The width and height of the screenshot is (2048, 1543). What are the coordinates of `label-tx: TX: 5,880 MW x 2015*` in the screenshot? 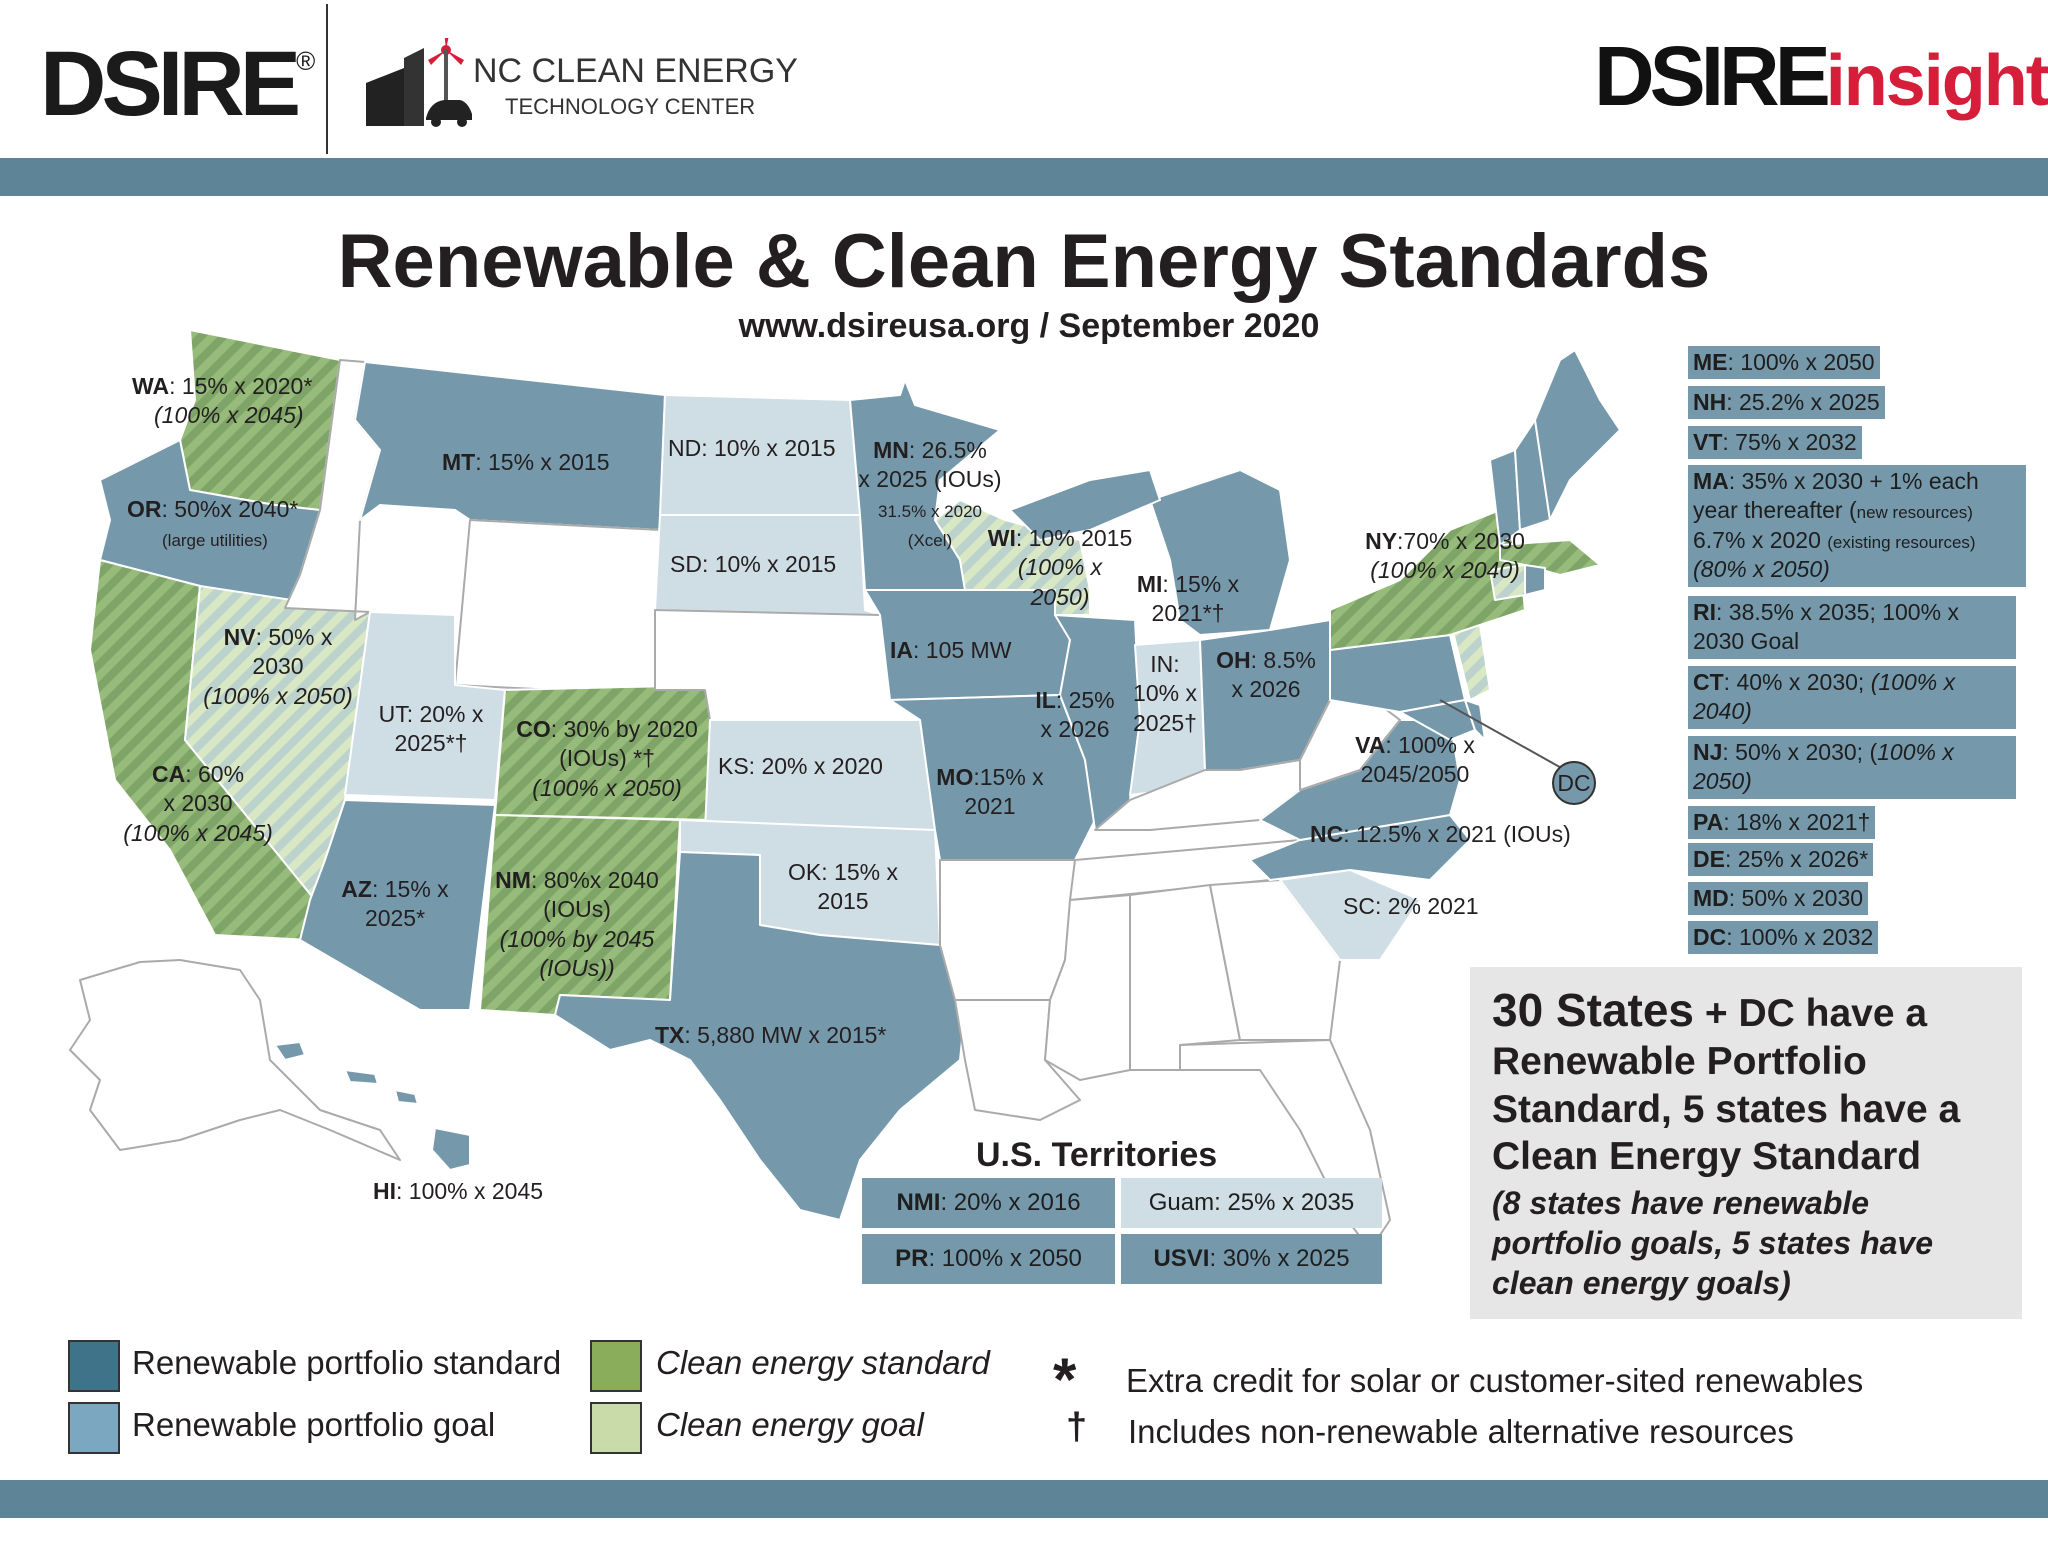 It's located at (771, 1035).